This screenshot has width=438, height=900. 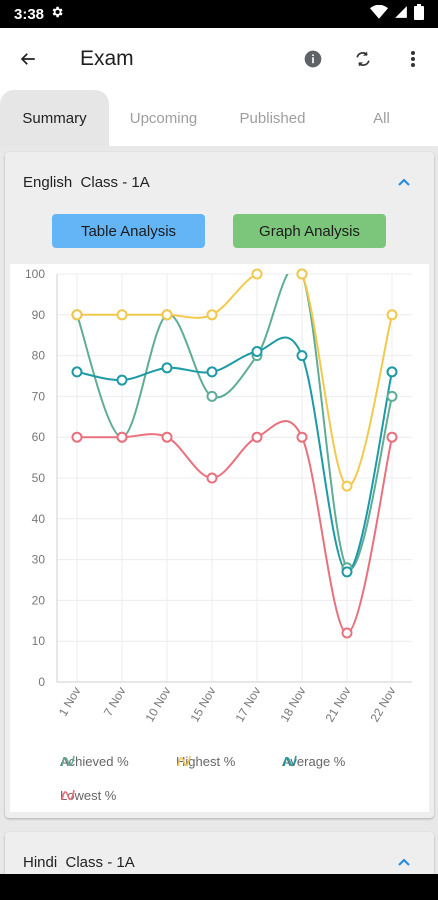 What do you see at coordinates (419, 14) in the screenshot?
I see `battery-icon` at bounding box center [419, 14].